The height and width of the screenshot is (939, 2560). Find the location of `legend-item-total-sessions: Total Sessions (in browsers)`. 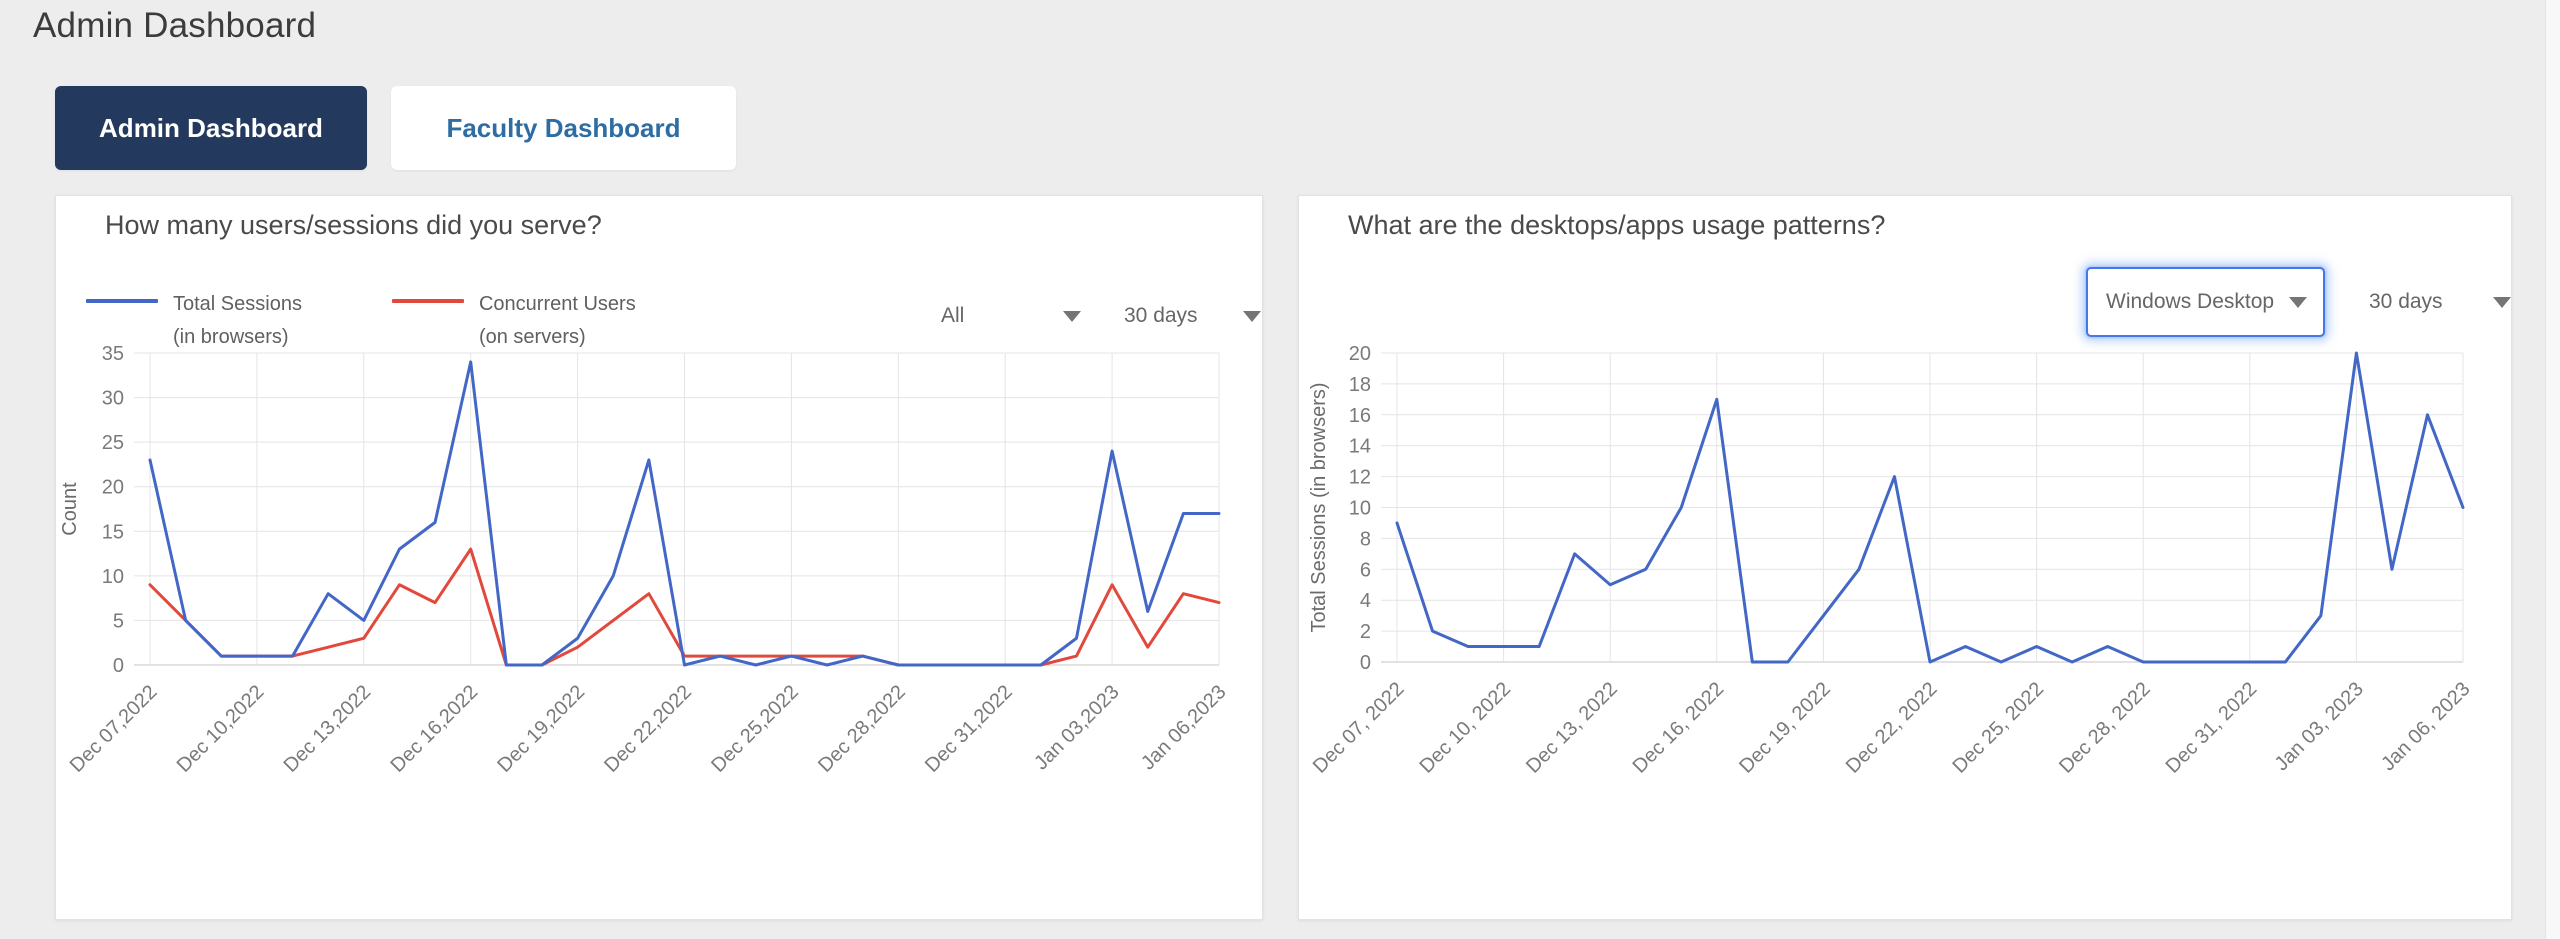

legend-item-total-sessions: Total Sessions (in browsers) is located at coordinates (194, 321).